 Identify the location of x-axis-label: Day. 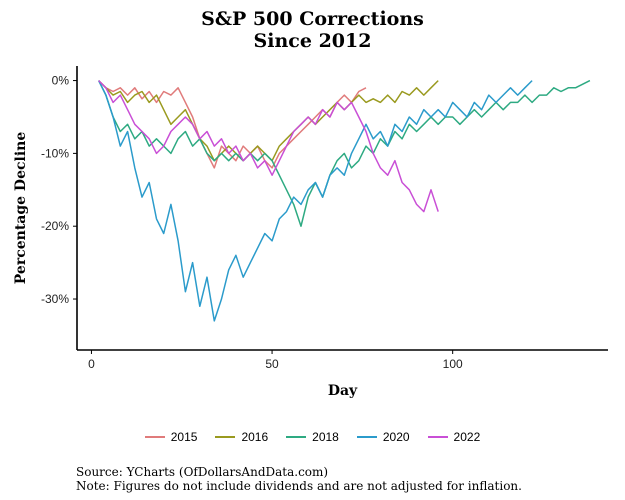
(343, 391).